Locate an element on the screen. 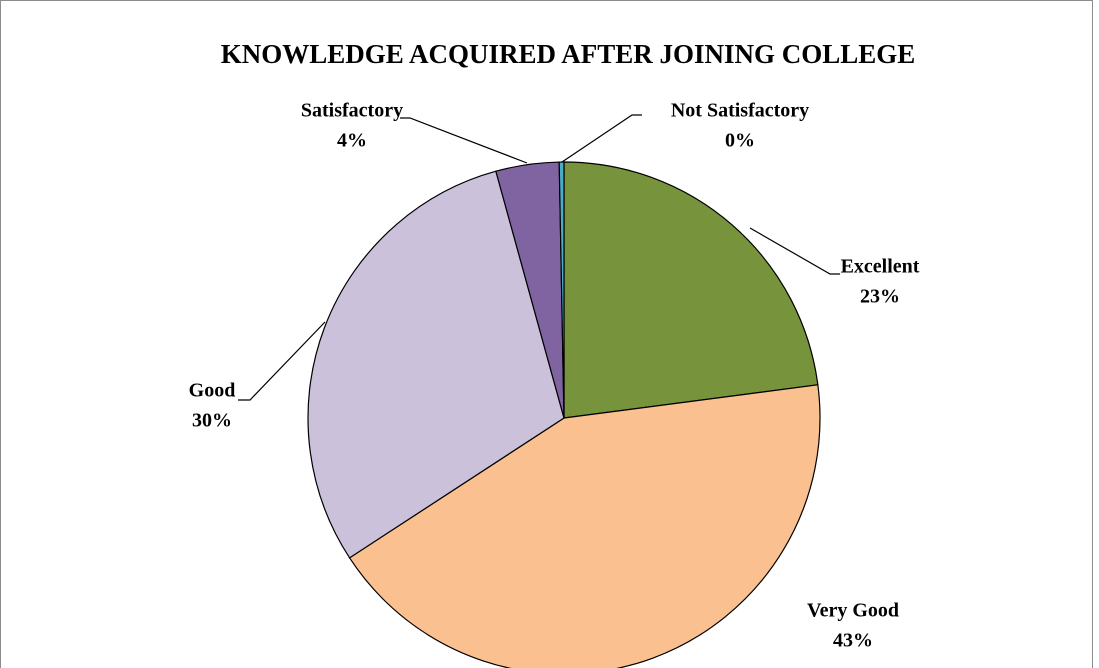 The width and height of the screenshot is (1099, 668). slice-value-label: 23% is located at coordinates (880, 297).